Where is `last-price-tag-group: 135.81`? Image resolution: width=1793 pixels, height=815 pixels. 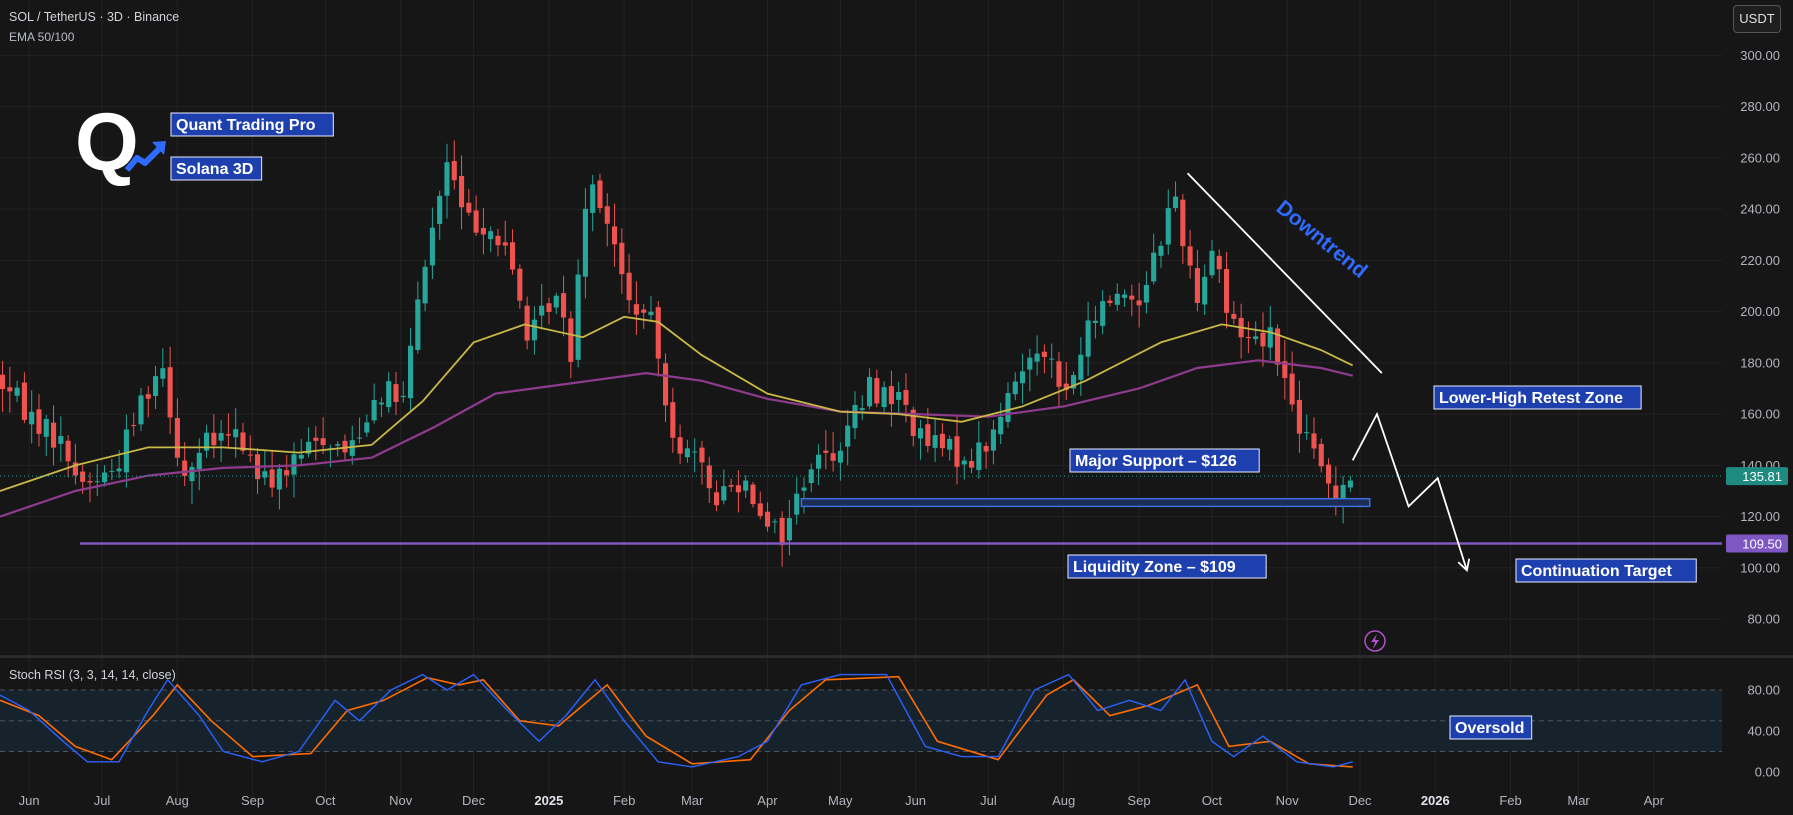
last-price-tag-group: 135.81 is located at coordinates (1757, 476).